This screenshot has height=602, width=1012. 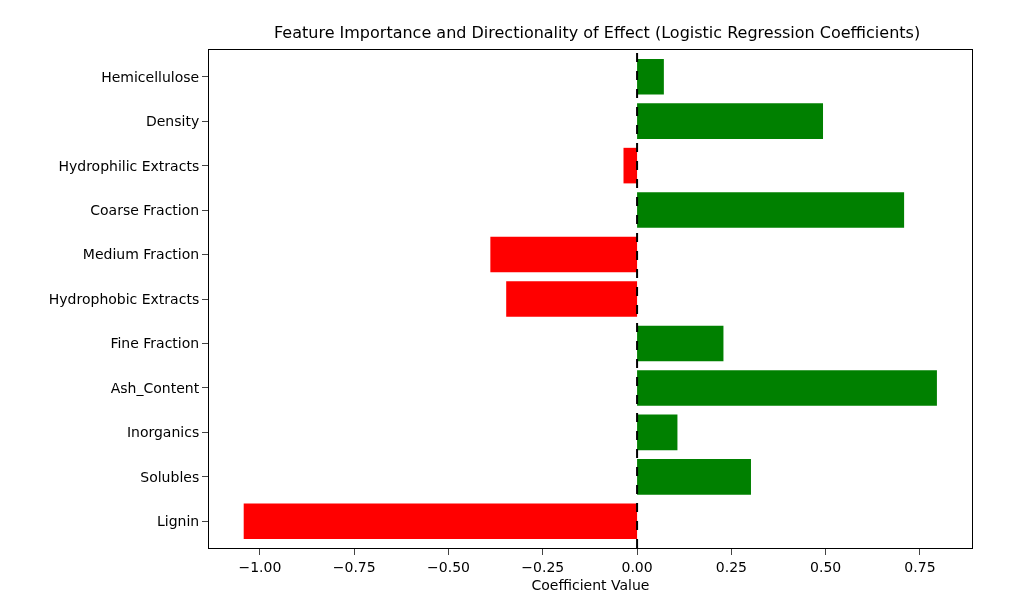 What do you see at coordinates (178, 521) in the screenshot?
I see `y-tick-label: Lignin` at bounding box center [178, 521].